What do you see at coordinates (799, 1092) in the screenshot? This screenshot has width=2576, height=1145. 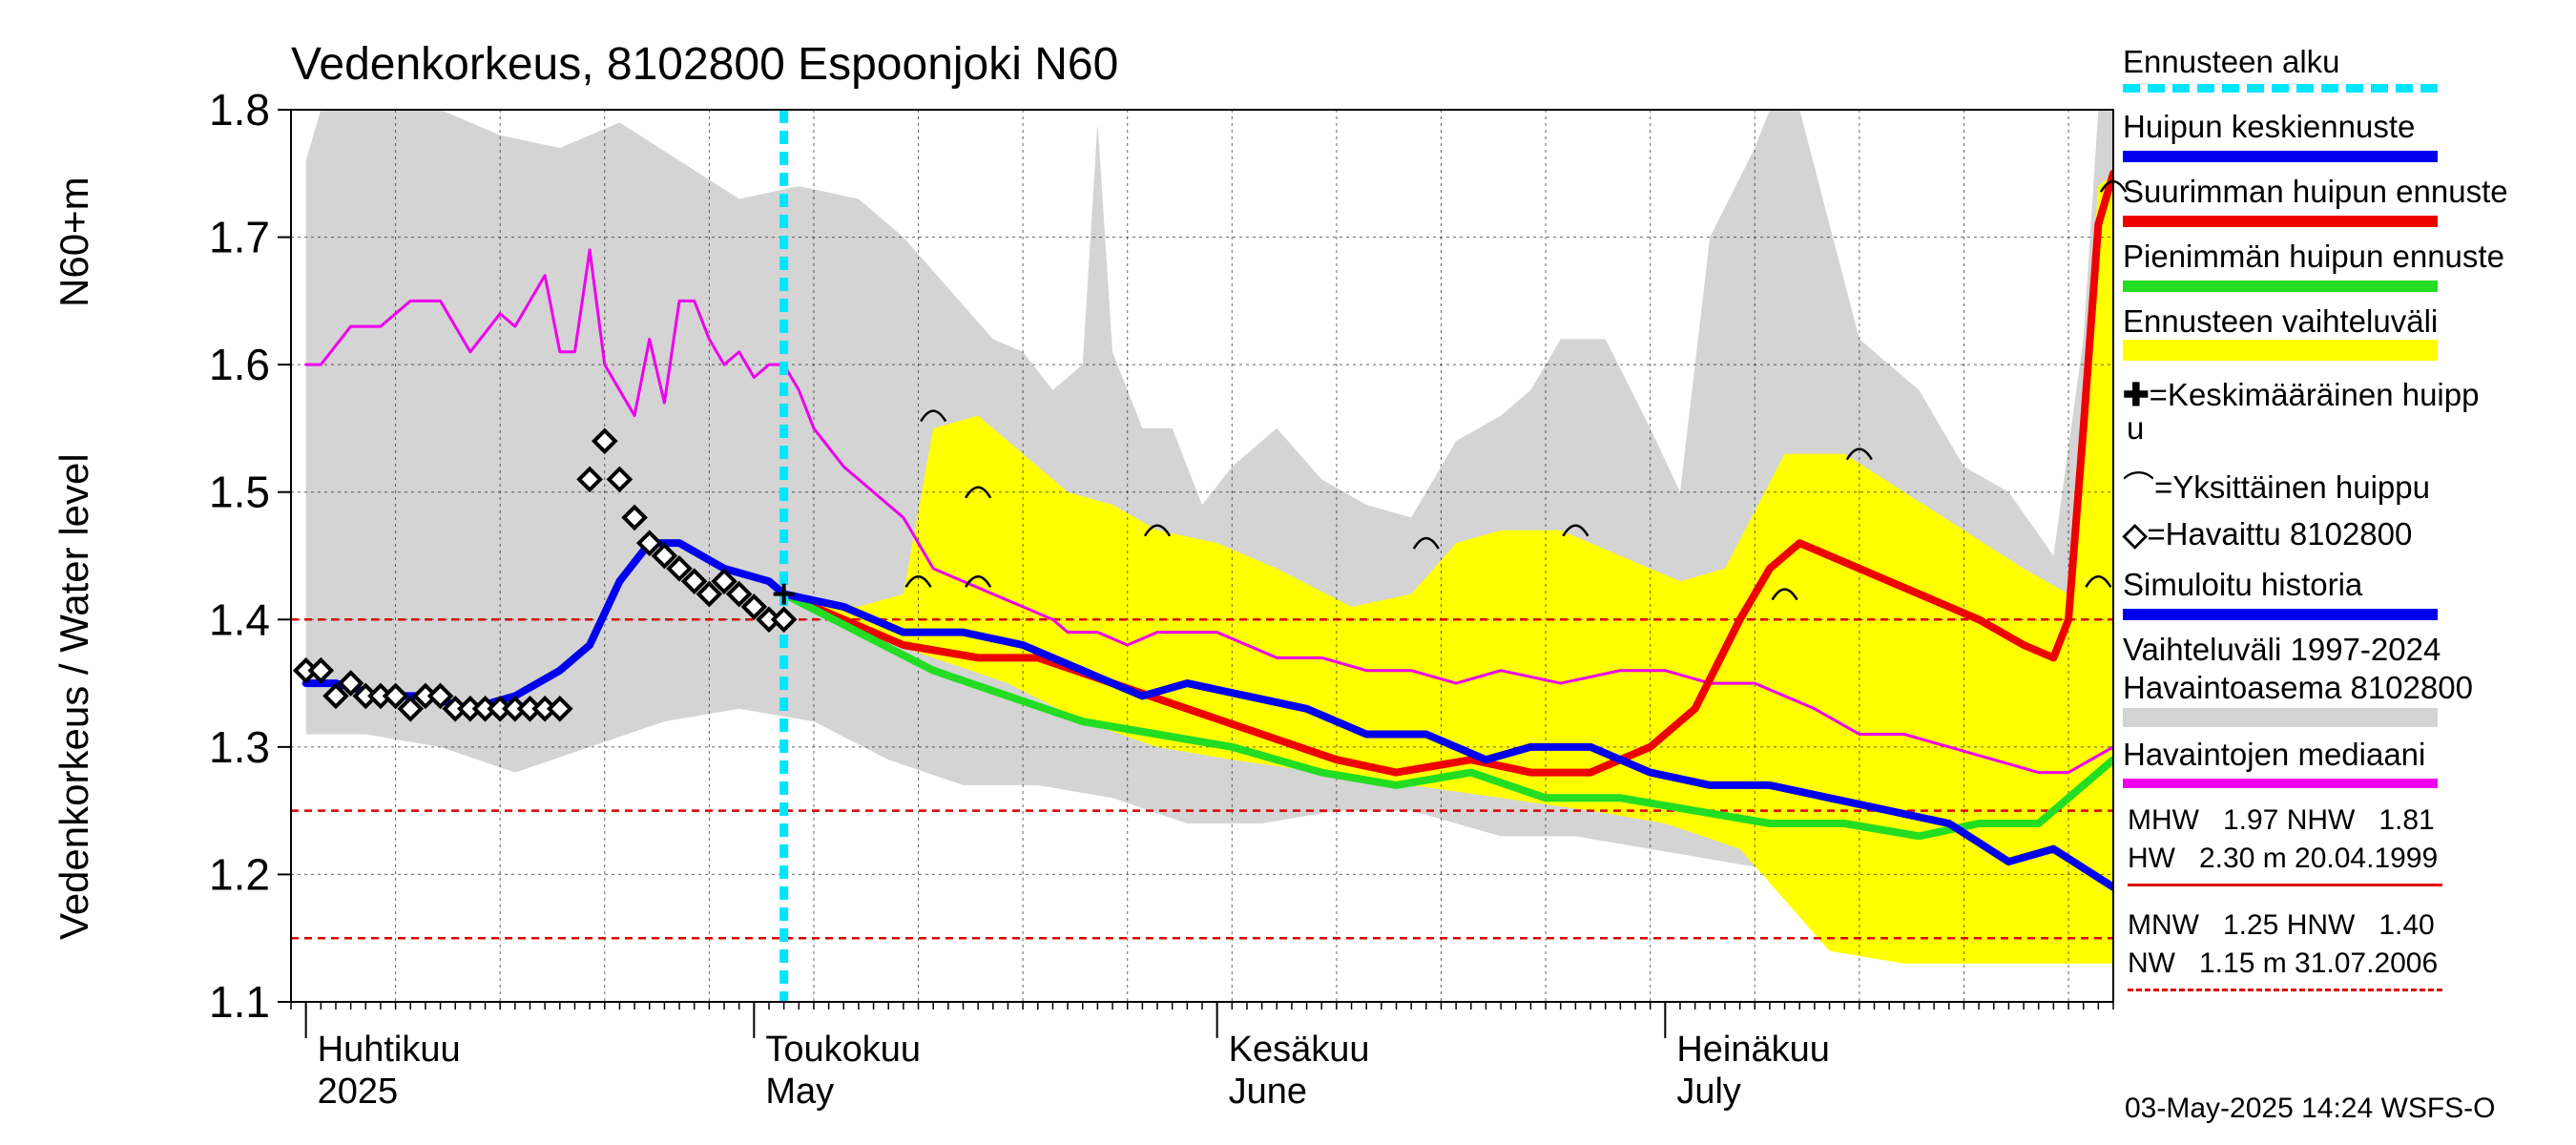 I see `x-month-sublabel: May` at bounding box center [799, 1092].